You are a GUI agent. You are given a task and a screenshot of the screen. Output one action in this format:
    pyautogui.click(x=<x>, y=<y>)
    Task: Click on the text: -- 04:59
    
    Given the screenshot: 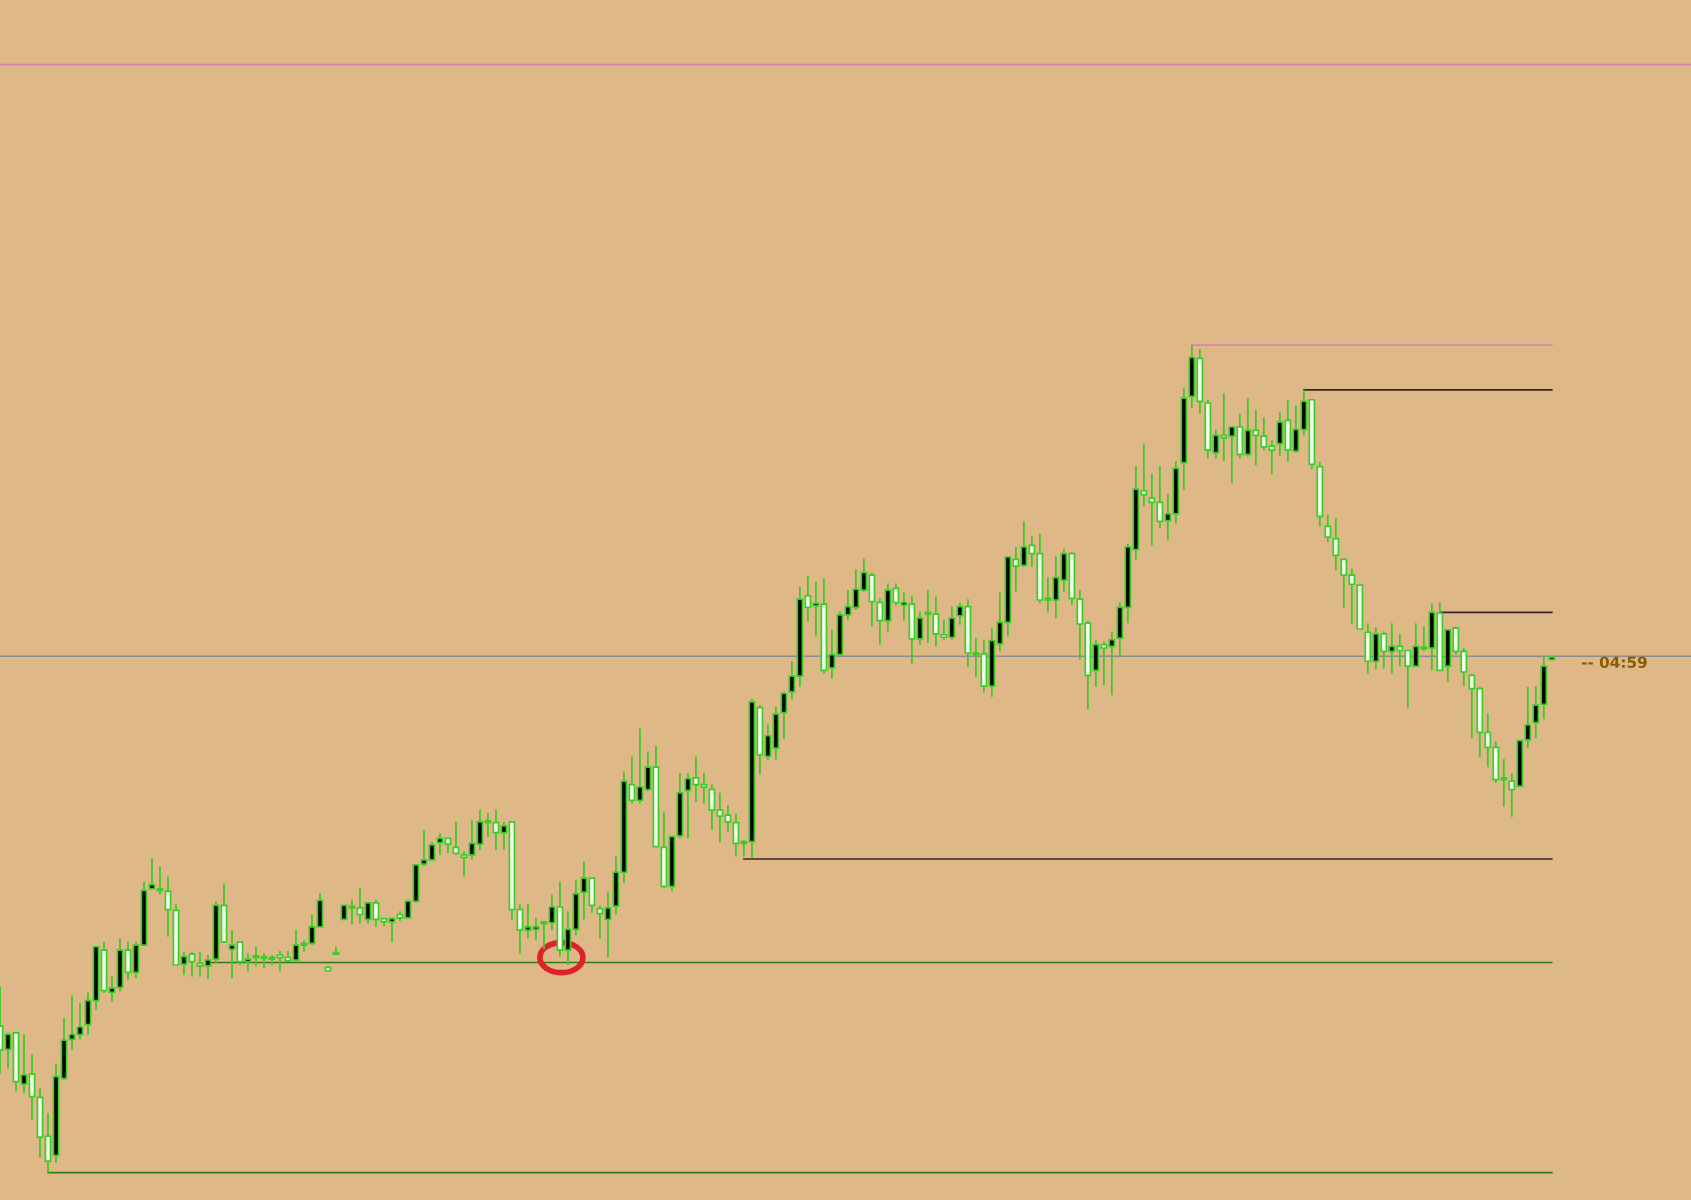 What is the action you would take?
    pyautogui.click(x=1614, y=662)
    